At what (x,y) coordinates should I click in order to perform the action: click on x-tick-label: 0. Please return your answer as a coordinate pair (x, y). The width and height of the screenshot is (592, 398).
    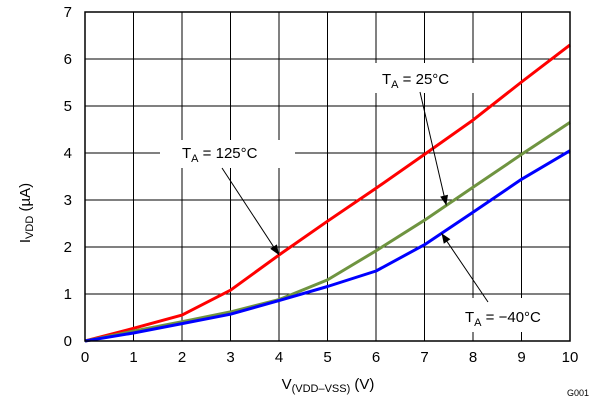
    Looking at the image, I should click on (85, 357).